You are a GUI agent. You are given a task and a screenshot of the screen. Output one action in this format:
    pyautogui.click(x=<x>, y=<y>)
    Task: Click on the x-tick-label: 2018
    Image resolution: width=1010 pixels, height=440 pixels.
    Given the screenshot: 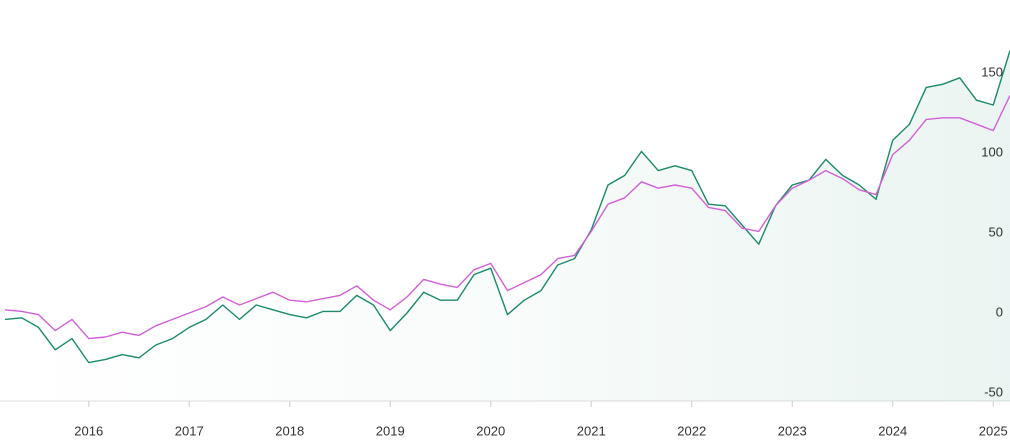 What is the action you would take?
    pyautogui.click(x=289, y=430)
    